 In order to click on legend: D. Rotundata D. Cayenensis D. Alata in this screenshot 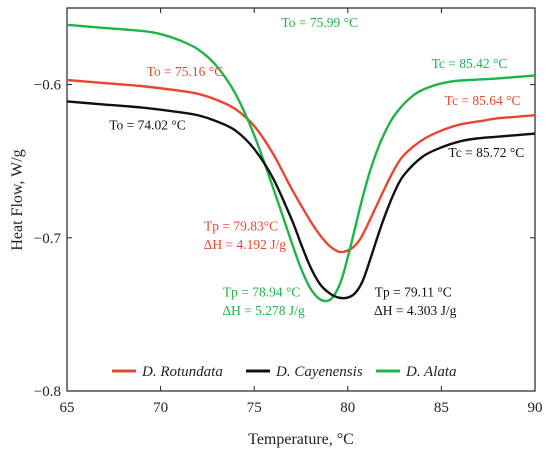, I will do `click(284, 372)`.